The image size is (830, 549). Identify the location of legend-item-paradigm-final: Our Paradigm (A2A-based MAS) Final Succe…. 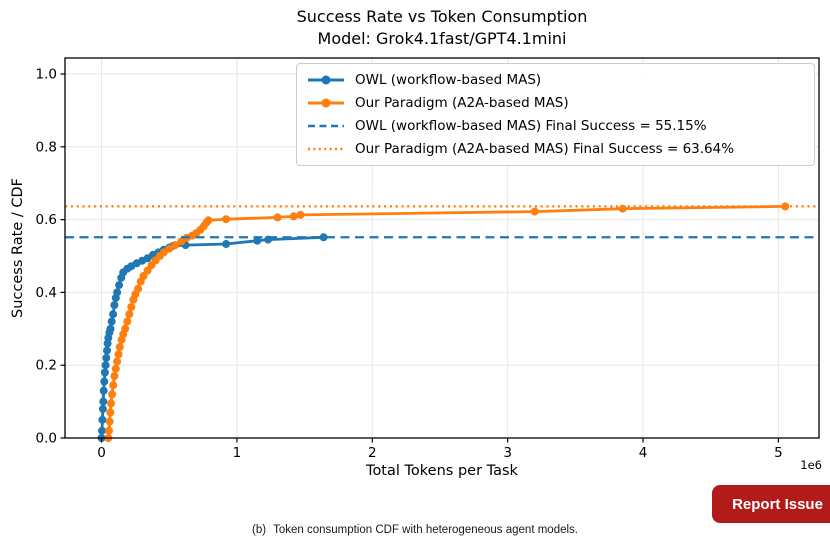
(555, 149).